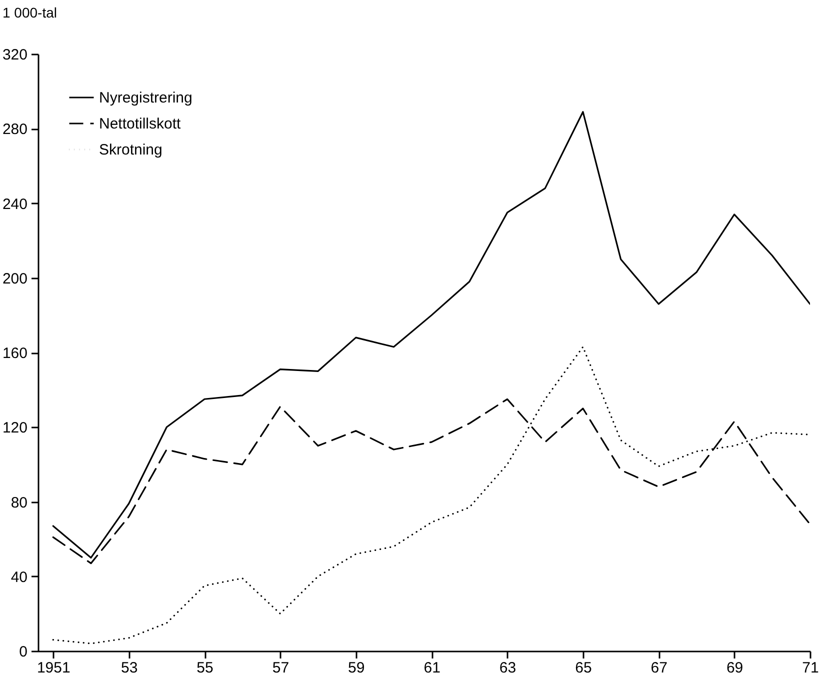  Describe the element at coordinates (23, 652) in the screenshot. I see `y-tick-label: 0` at that location.